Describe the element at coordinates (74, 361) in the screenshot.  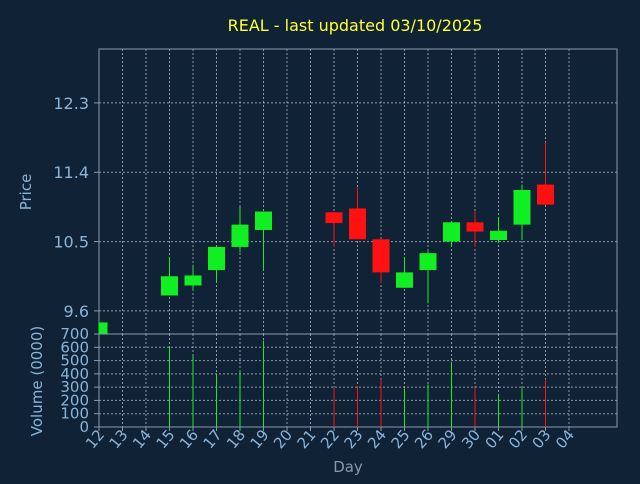
I see `volume-tick-label: 500` at that location.